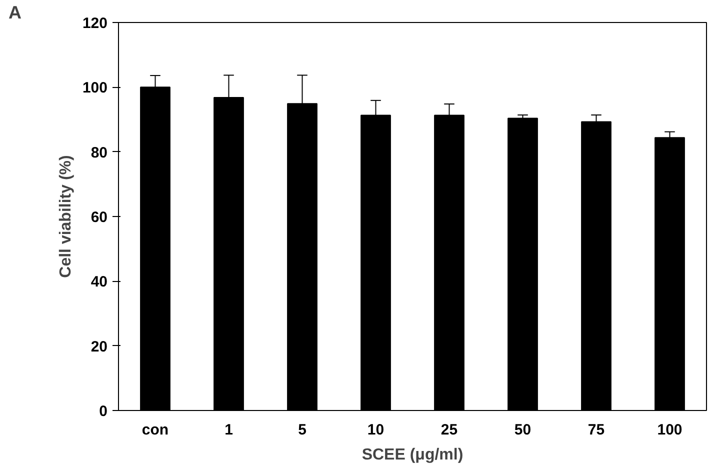 This screenshot has width=716, height=466. I want to click on x-tick-label: 75, so click(596, 430).